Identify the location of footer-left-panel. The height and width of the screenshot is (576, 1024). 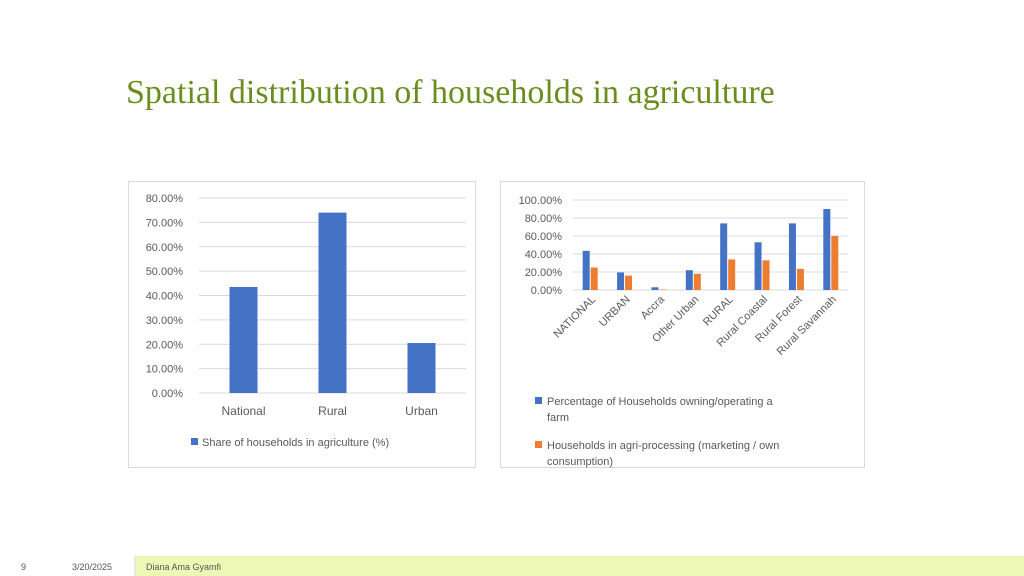
(67, 566).